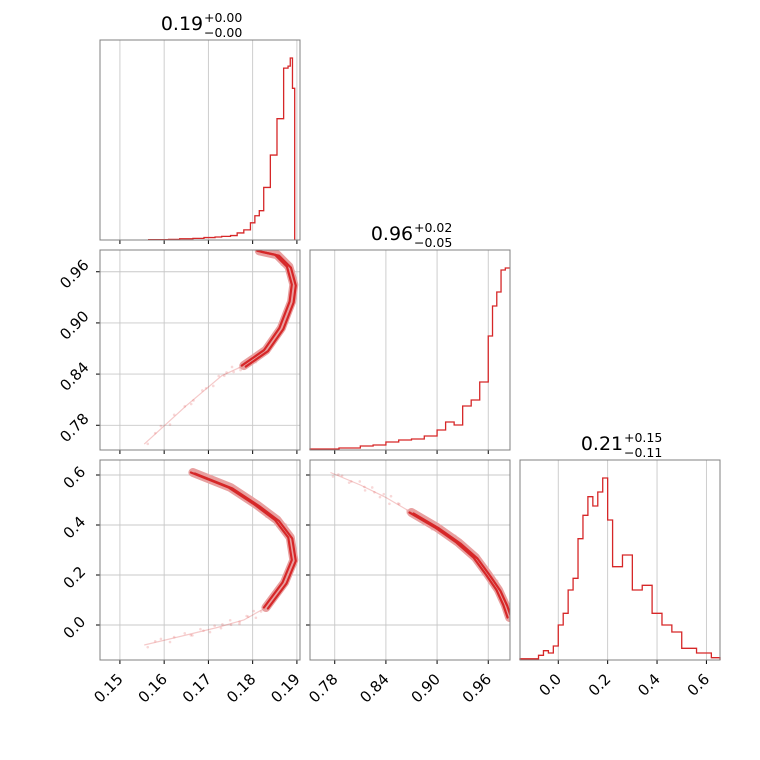  What do you see at coordinates (433, 242) in the screenshot?
I see `title-lower-error: −0.05` at bounding box center [433, 242].